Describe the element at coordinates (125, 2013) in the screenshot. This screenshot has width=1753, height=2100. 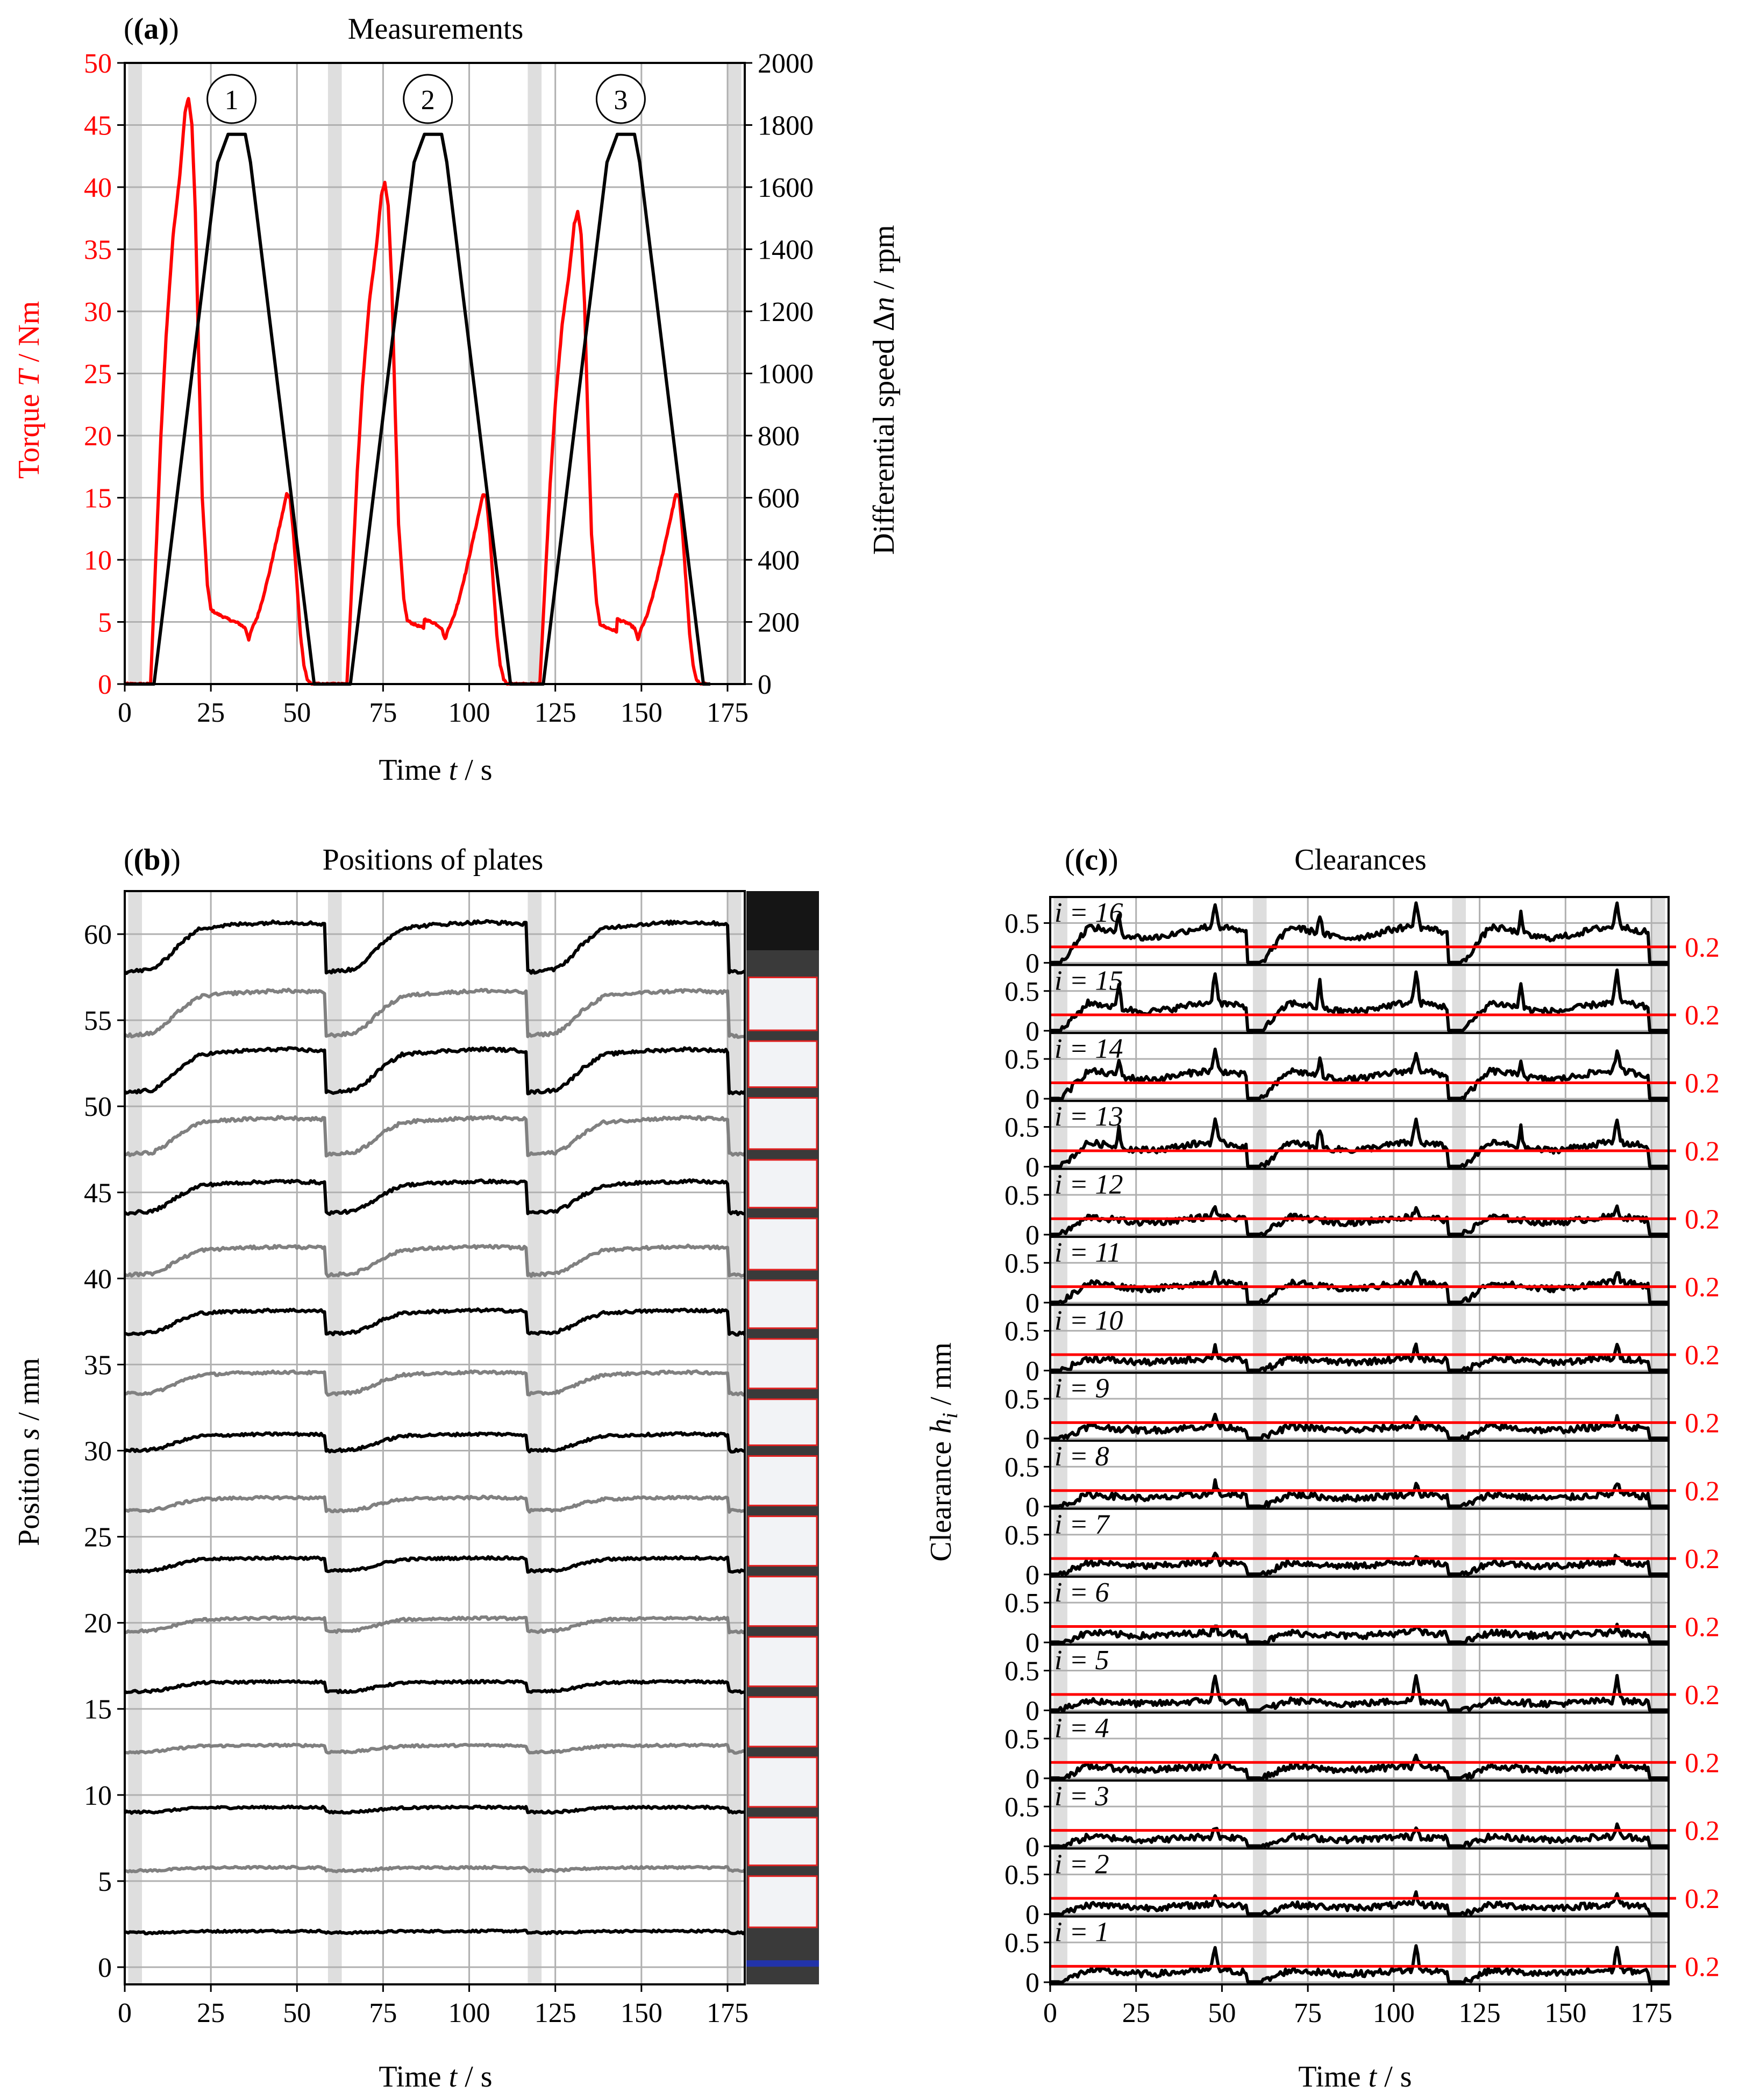
I see `x-tick-label: 0` at that location.